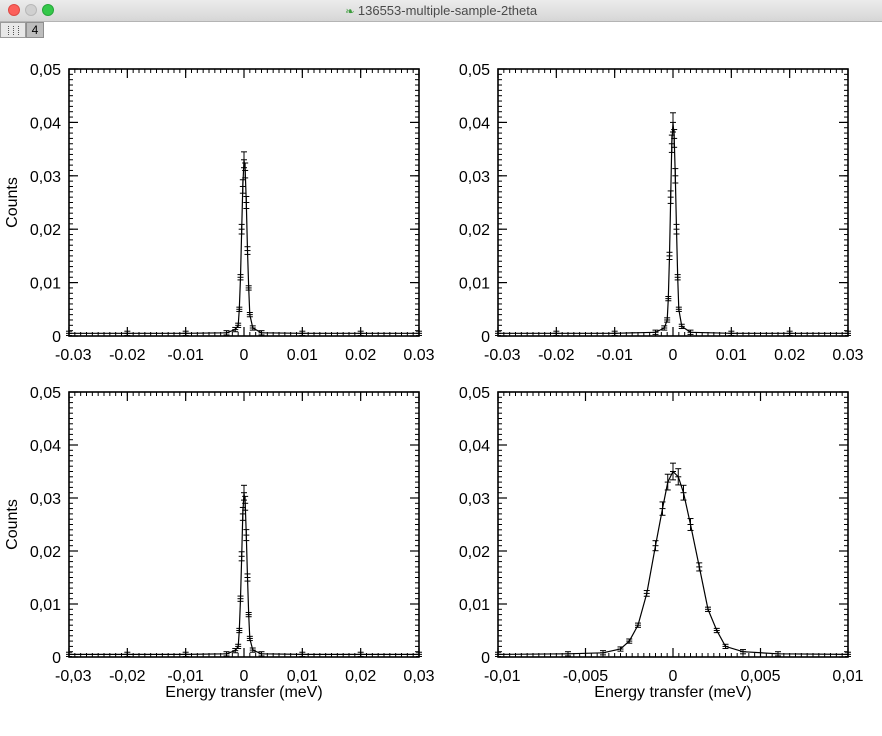 Image resolution: width=882 pixels, height=736 pixels. What do you see at coordinates (31, 10) in the screenshot?
I see `minimize-window-button` at bounding box center [31, 10].